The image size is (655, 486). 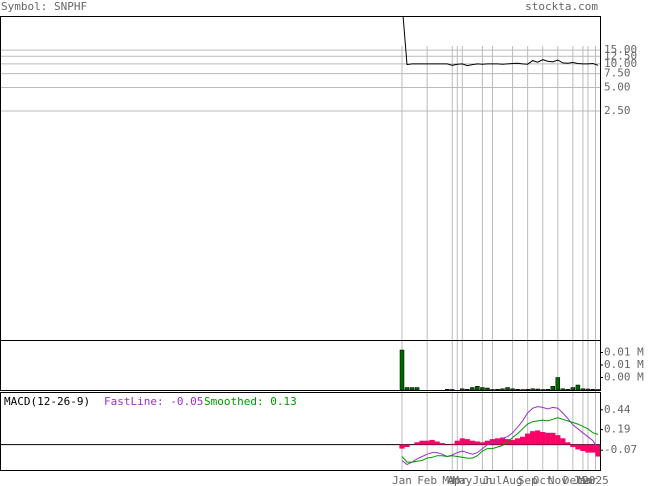 I want to click on fast-legend: FastLine: -0.05, so click(x=153, y=401).